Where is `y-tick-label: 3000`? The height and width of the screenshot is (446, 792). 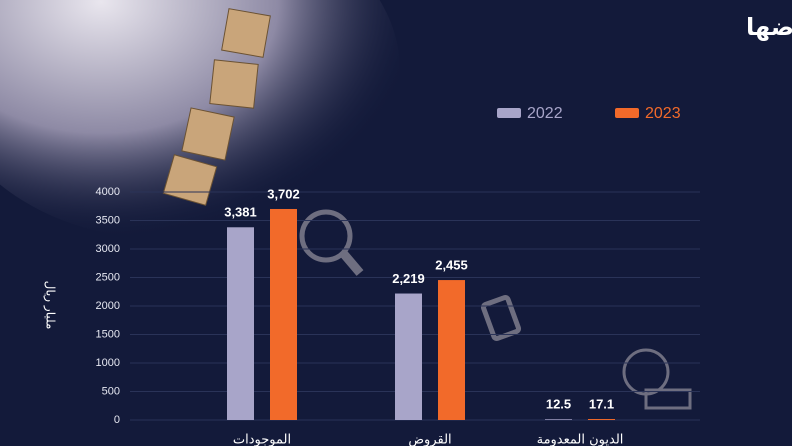 y-tick-label: 3000 is located at coordinates (108, 249).